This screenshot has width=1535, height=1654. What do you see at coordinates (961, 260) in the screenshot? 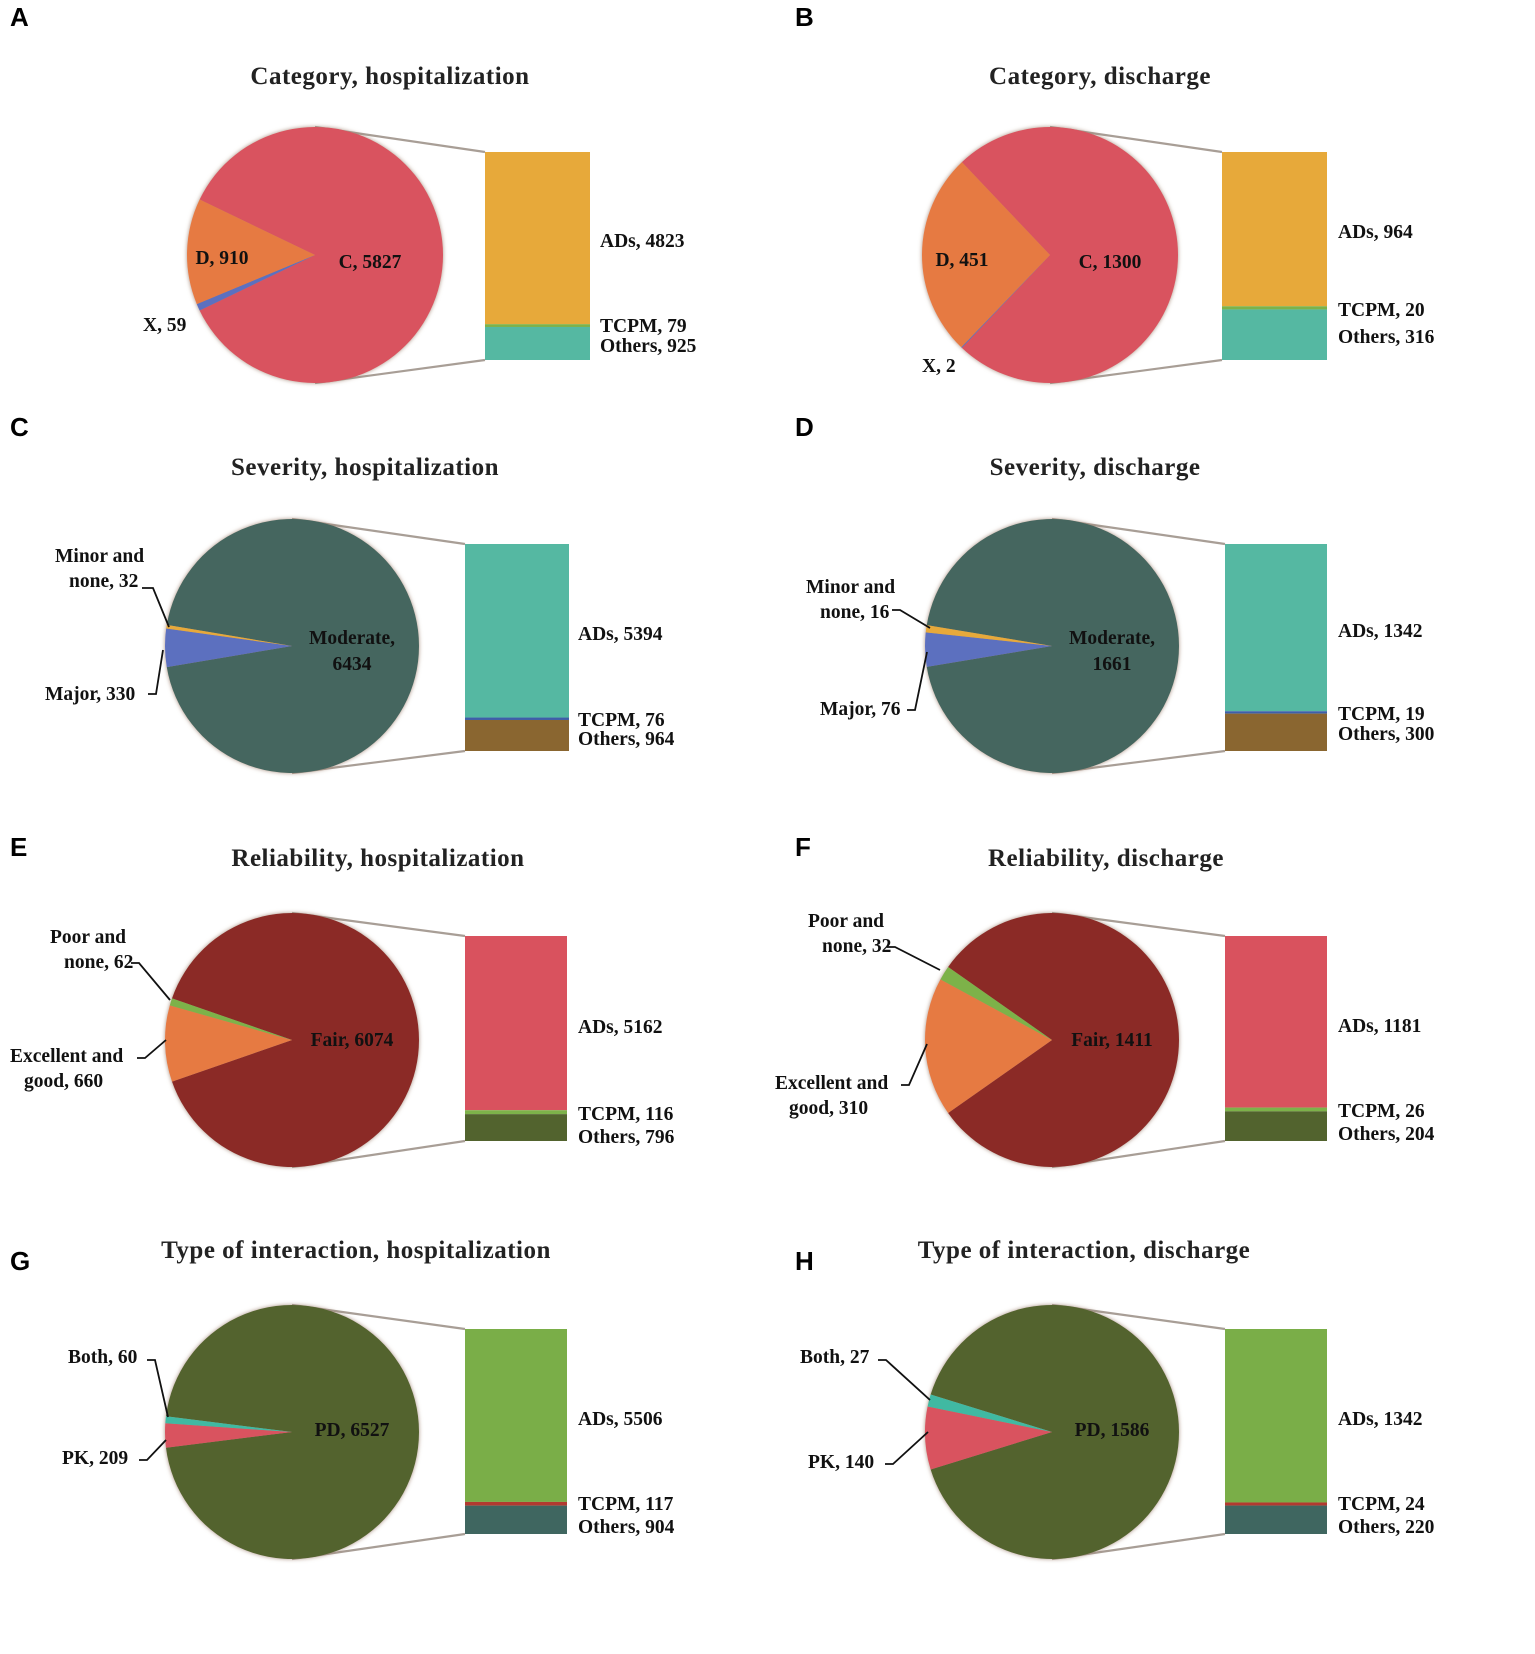
I see `slice-label-d: D, 451` at bounding box center [961, 260].